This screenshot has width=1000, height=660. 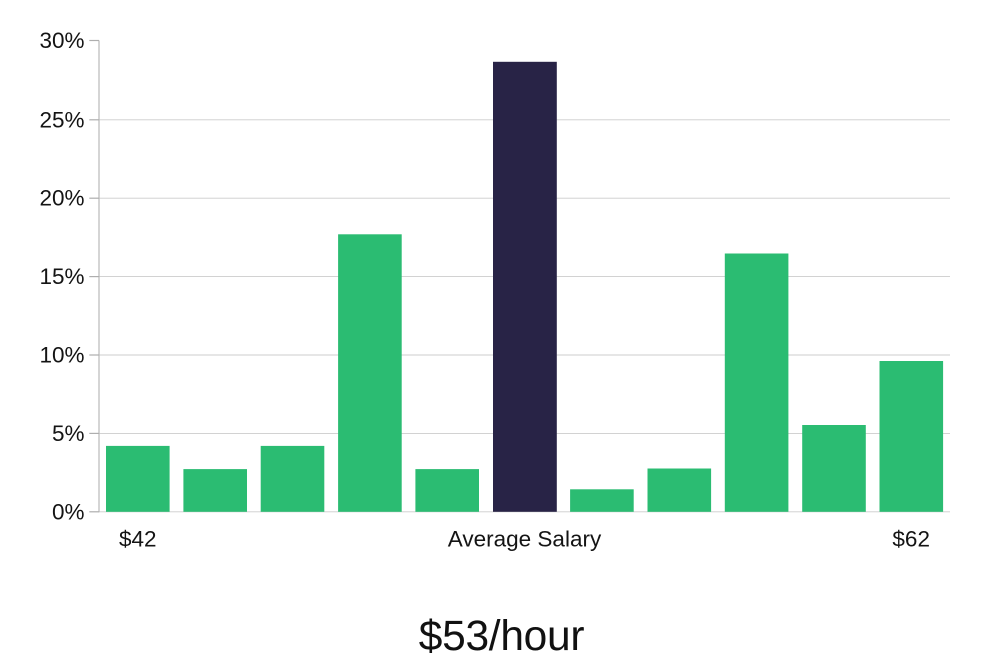 What do you see at coordinates (61, 119) in the screenshot?
I see `svg-text: 25%` at bounding box center [61, 119].